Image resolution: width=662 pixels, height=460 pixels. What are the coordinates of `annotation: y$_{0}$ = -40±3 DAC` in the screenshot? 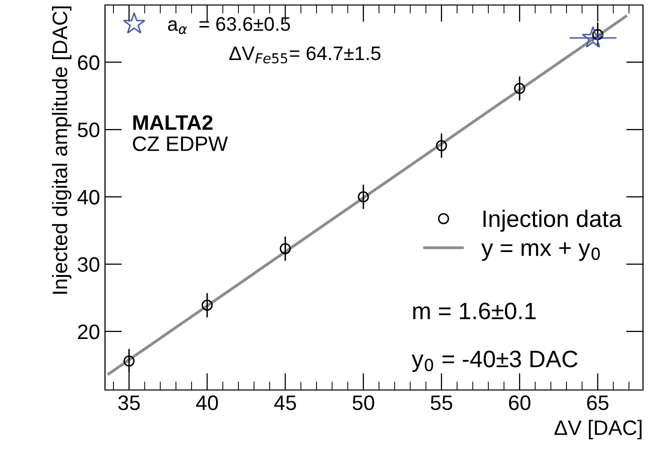 It's located at (495, 361).